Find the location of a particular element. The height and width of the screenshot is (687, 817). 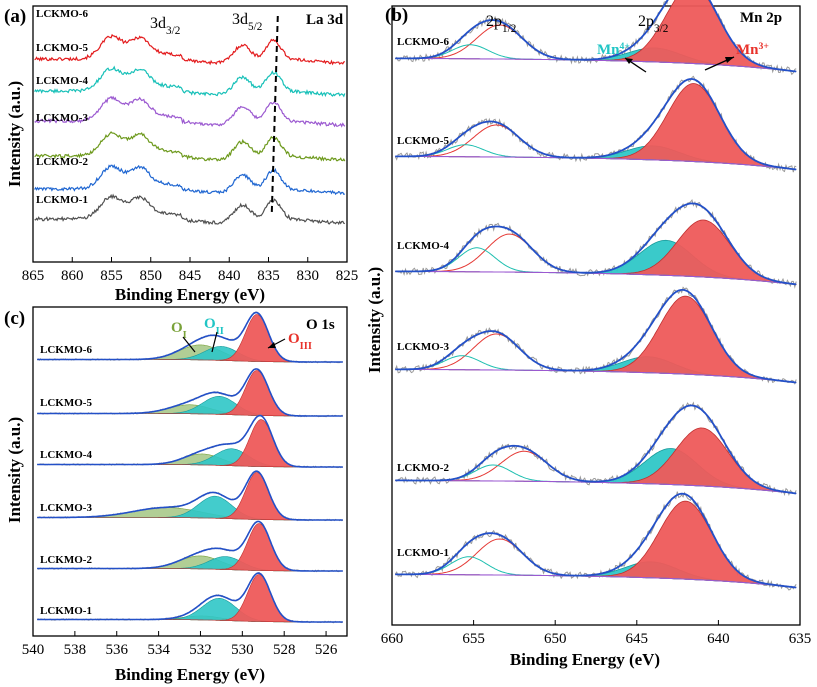

o1s-oiii-arrowhead is located at coordinates (272, 345).